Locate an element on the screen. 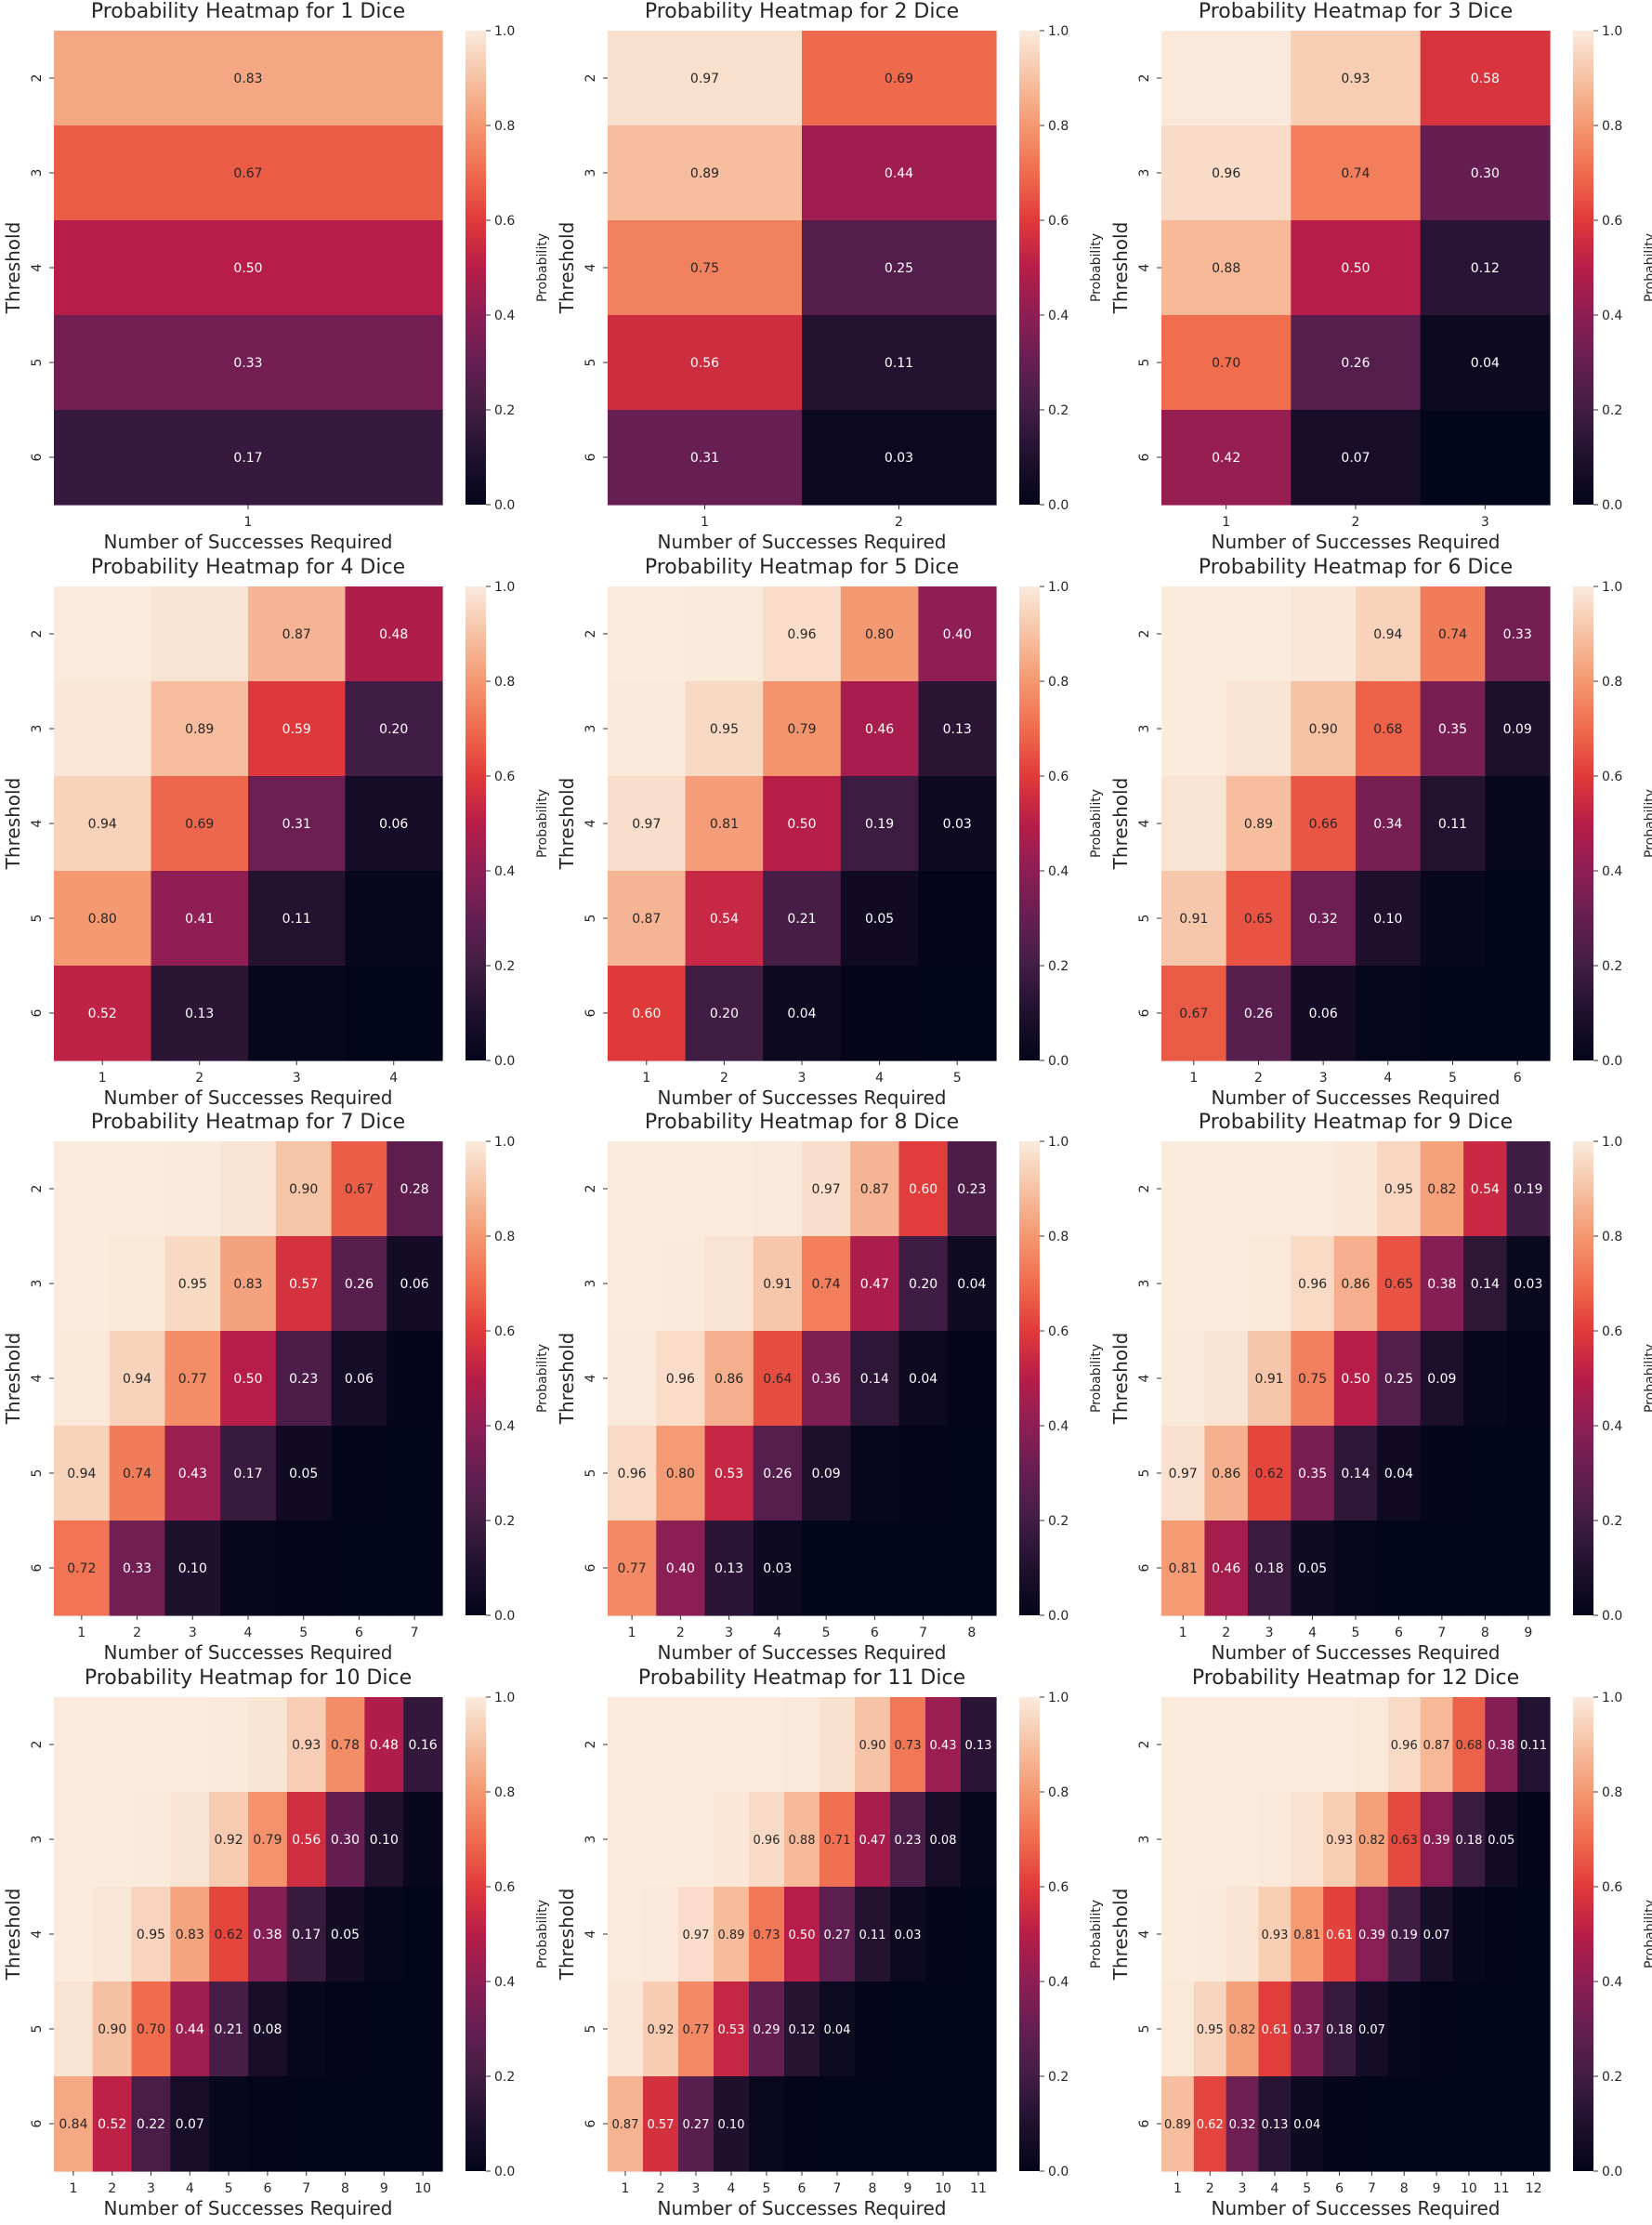  cell-annotation: 0.73 is located at coordinates (908, 1746).